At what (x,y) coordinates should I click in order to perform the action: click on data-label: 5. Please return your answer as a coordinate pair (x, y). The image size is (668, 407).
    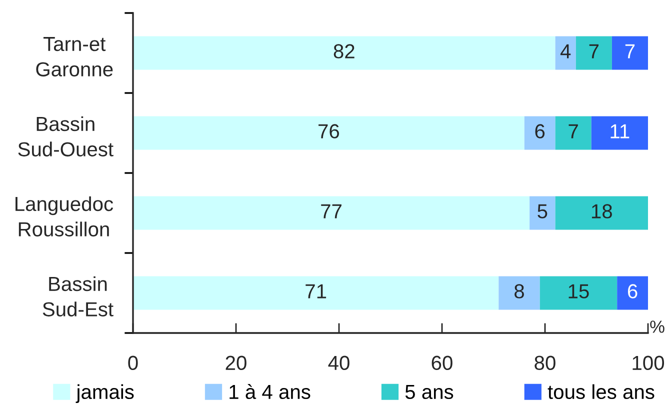
    Looking at the image, I should click on (543, 211).